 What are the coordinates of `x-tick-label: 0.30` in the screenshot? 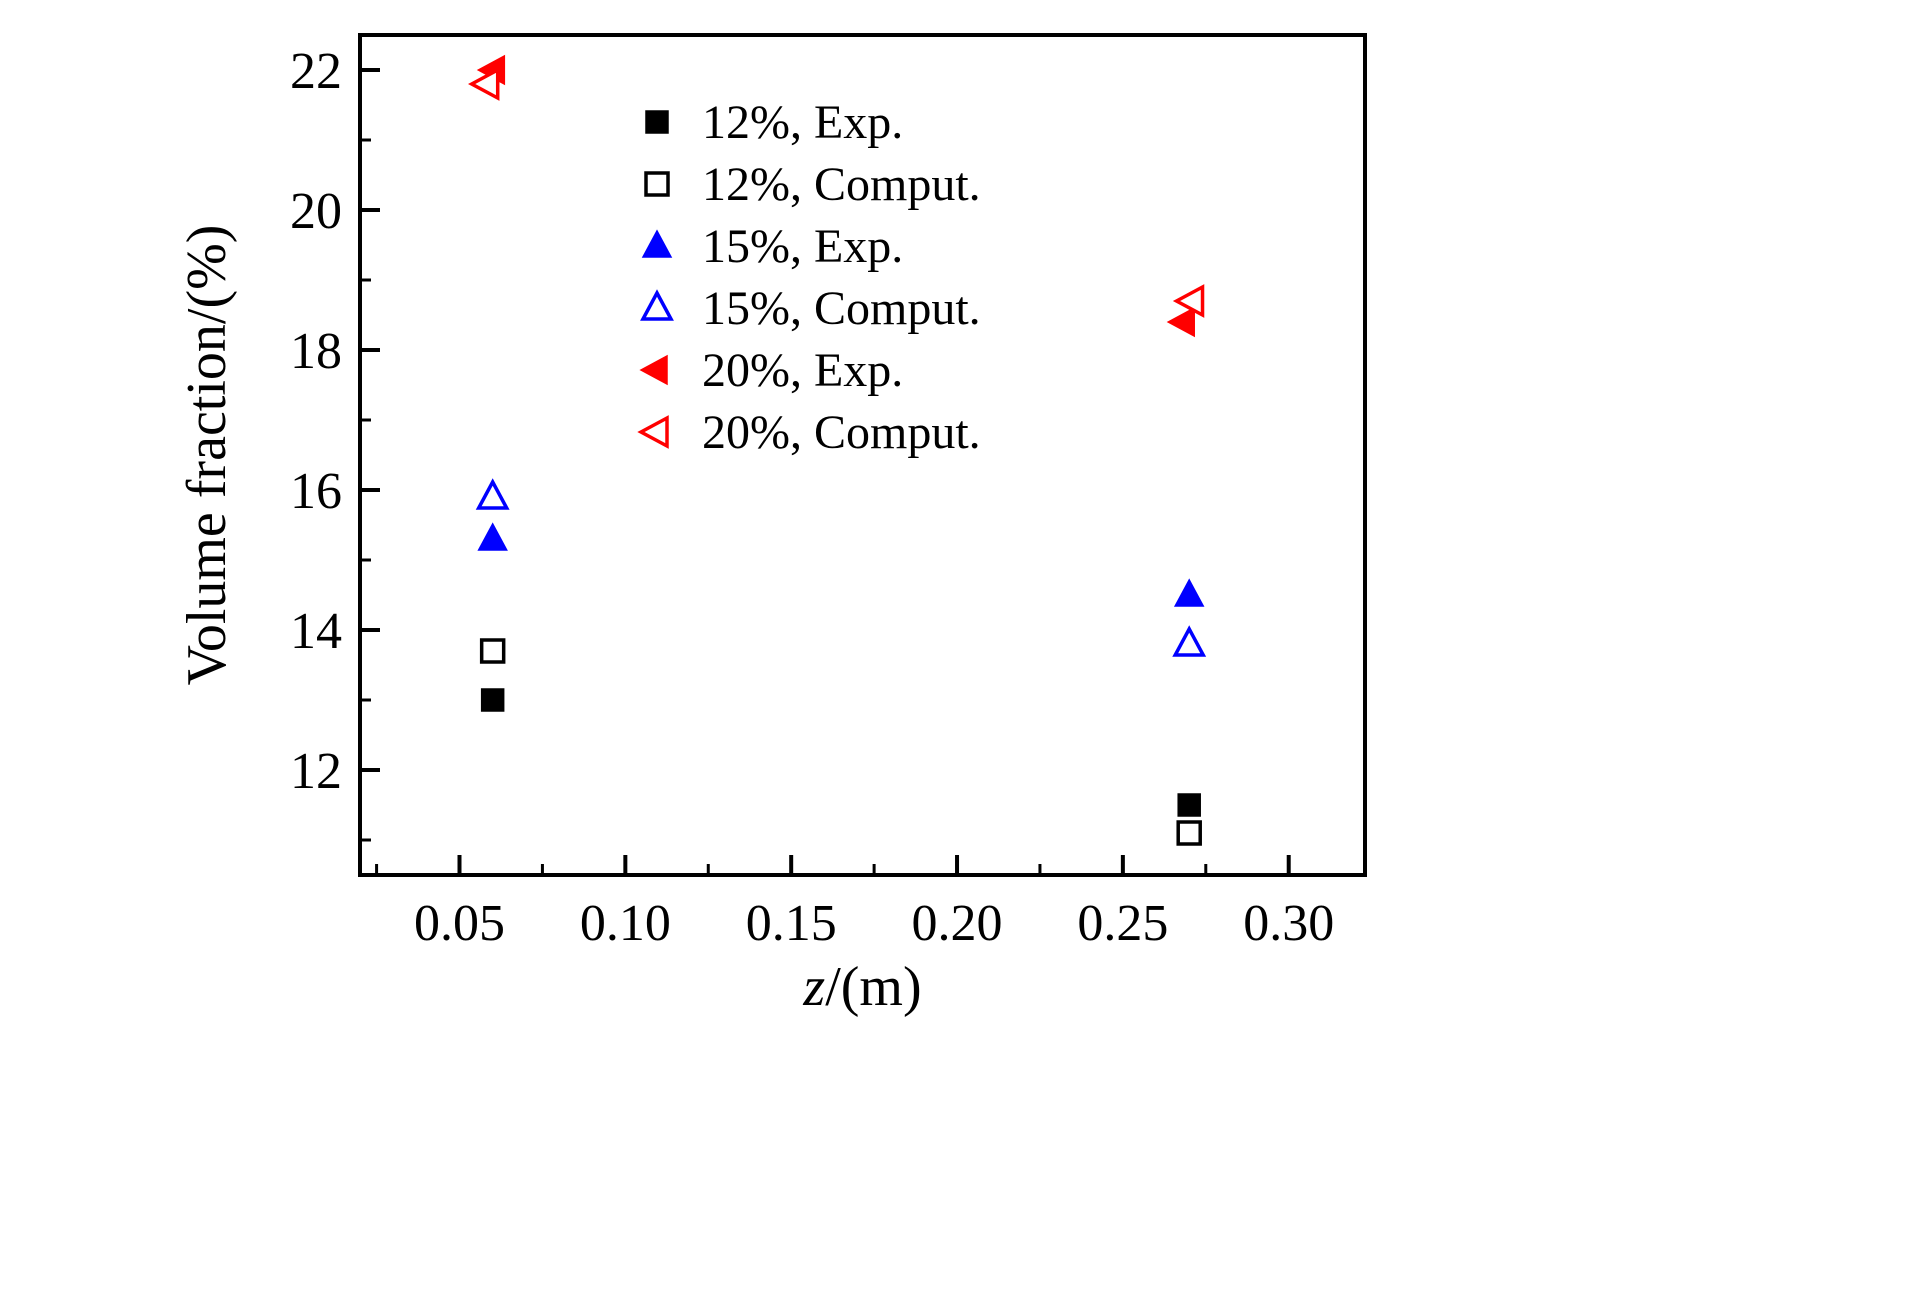 It's located at (1288, 923).